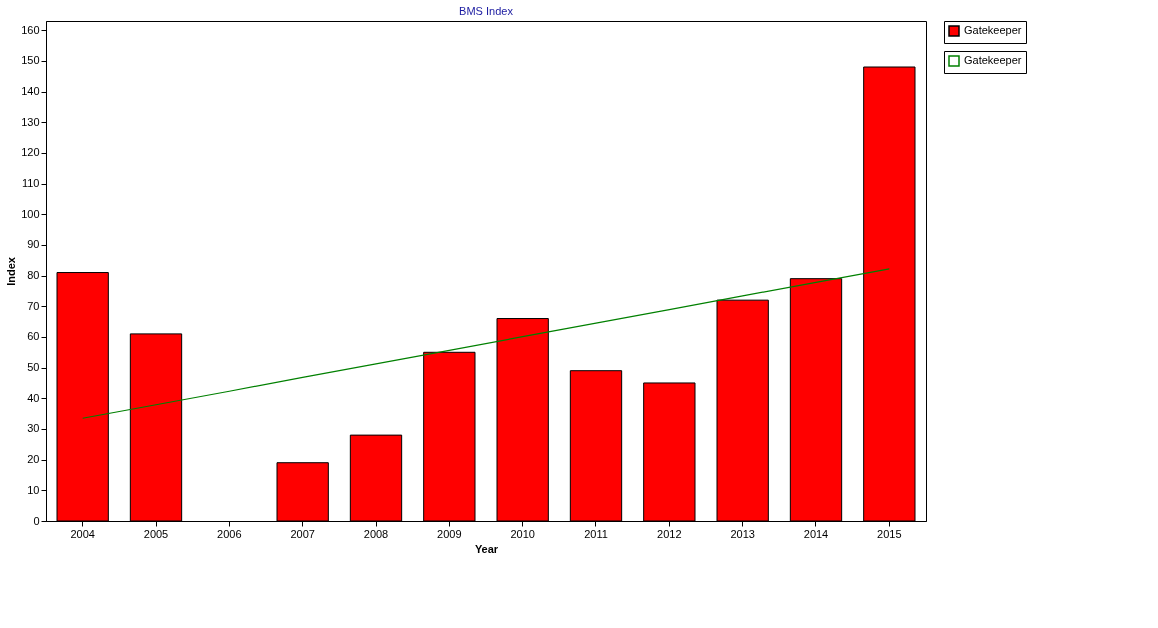 The image size is (1158, 628). What do you see at coordinates (33, 275) in the screenshot?
I see `y-tick-label: 80` at bounding box center [33, 275].